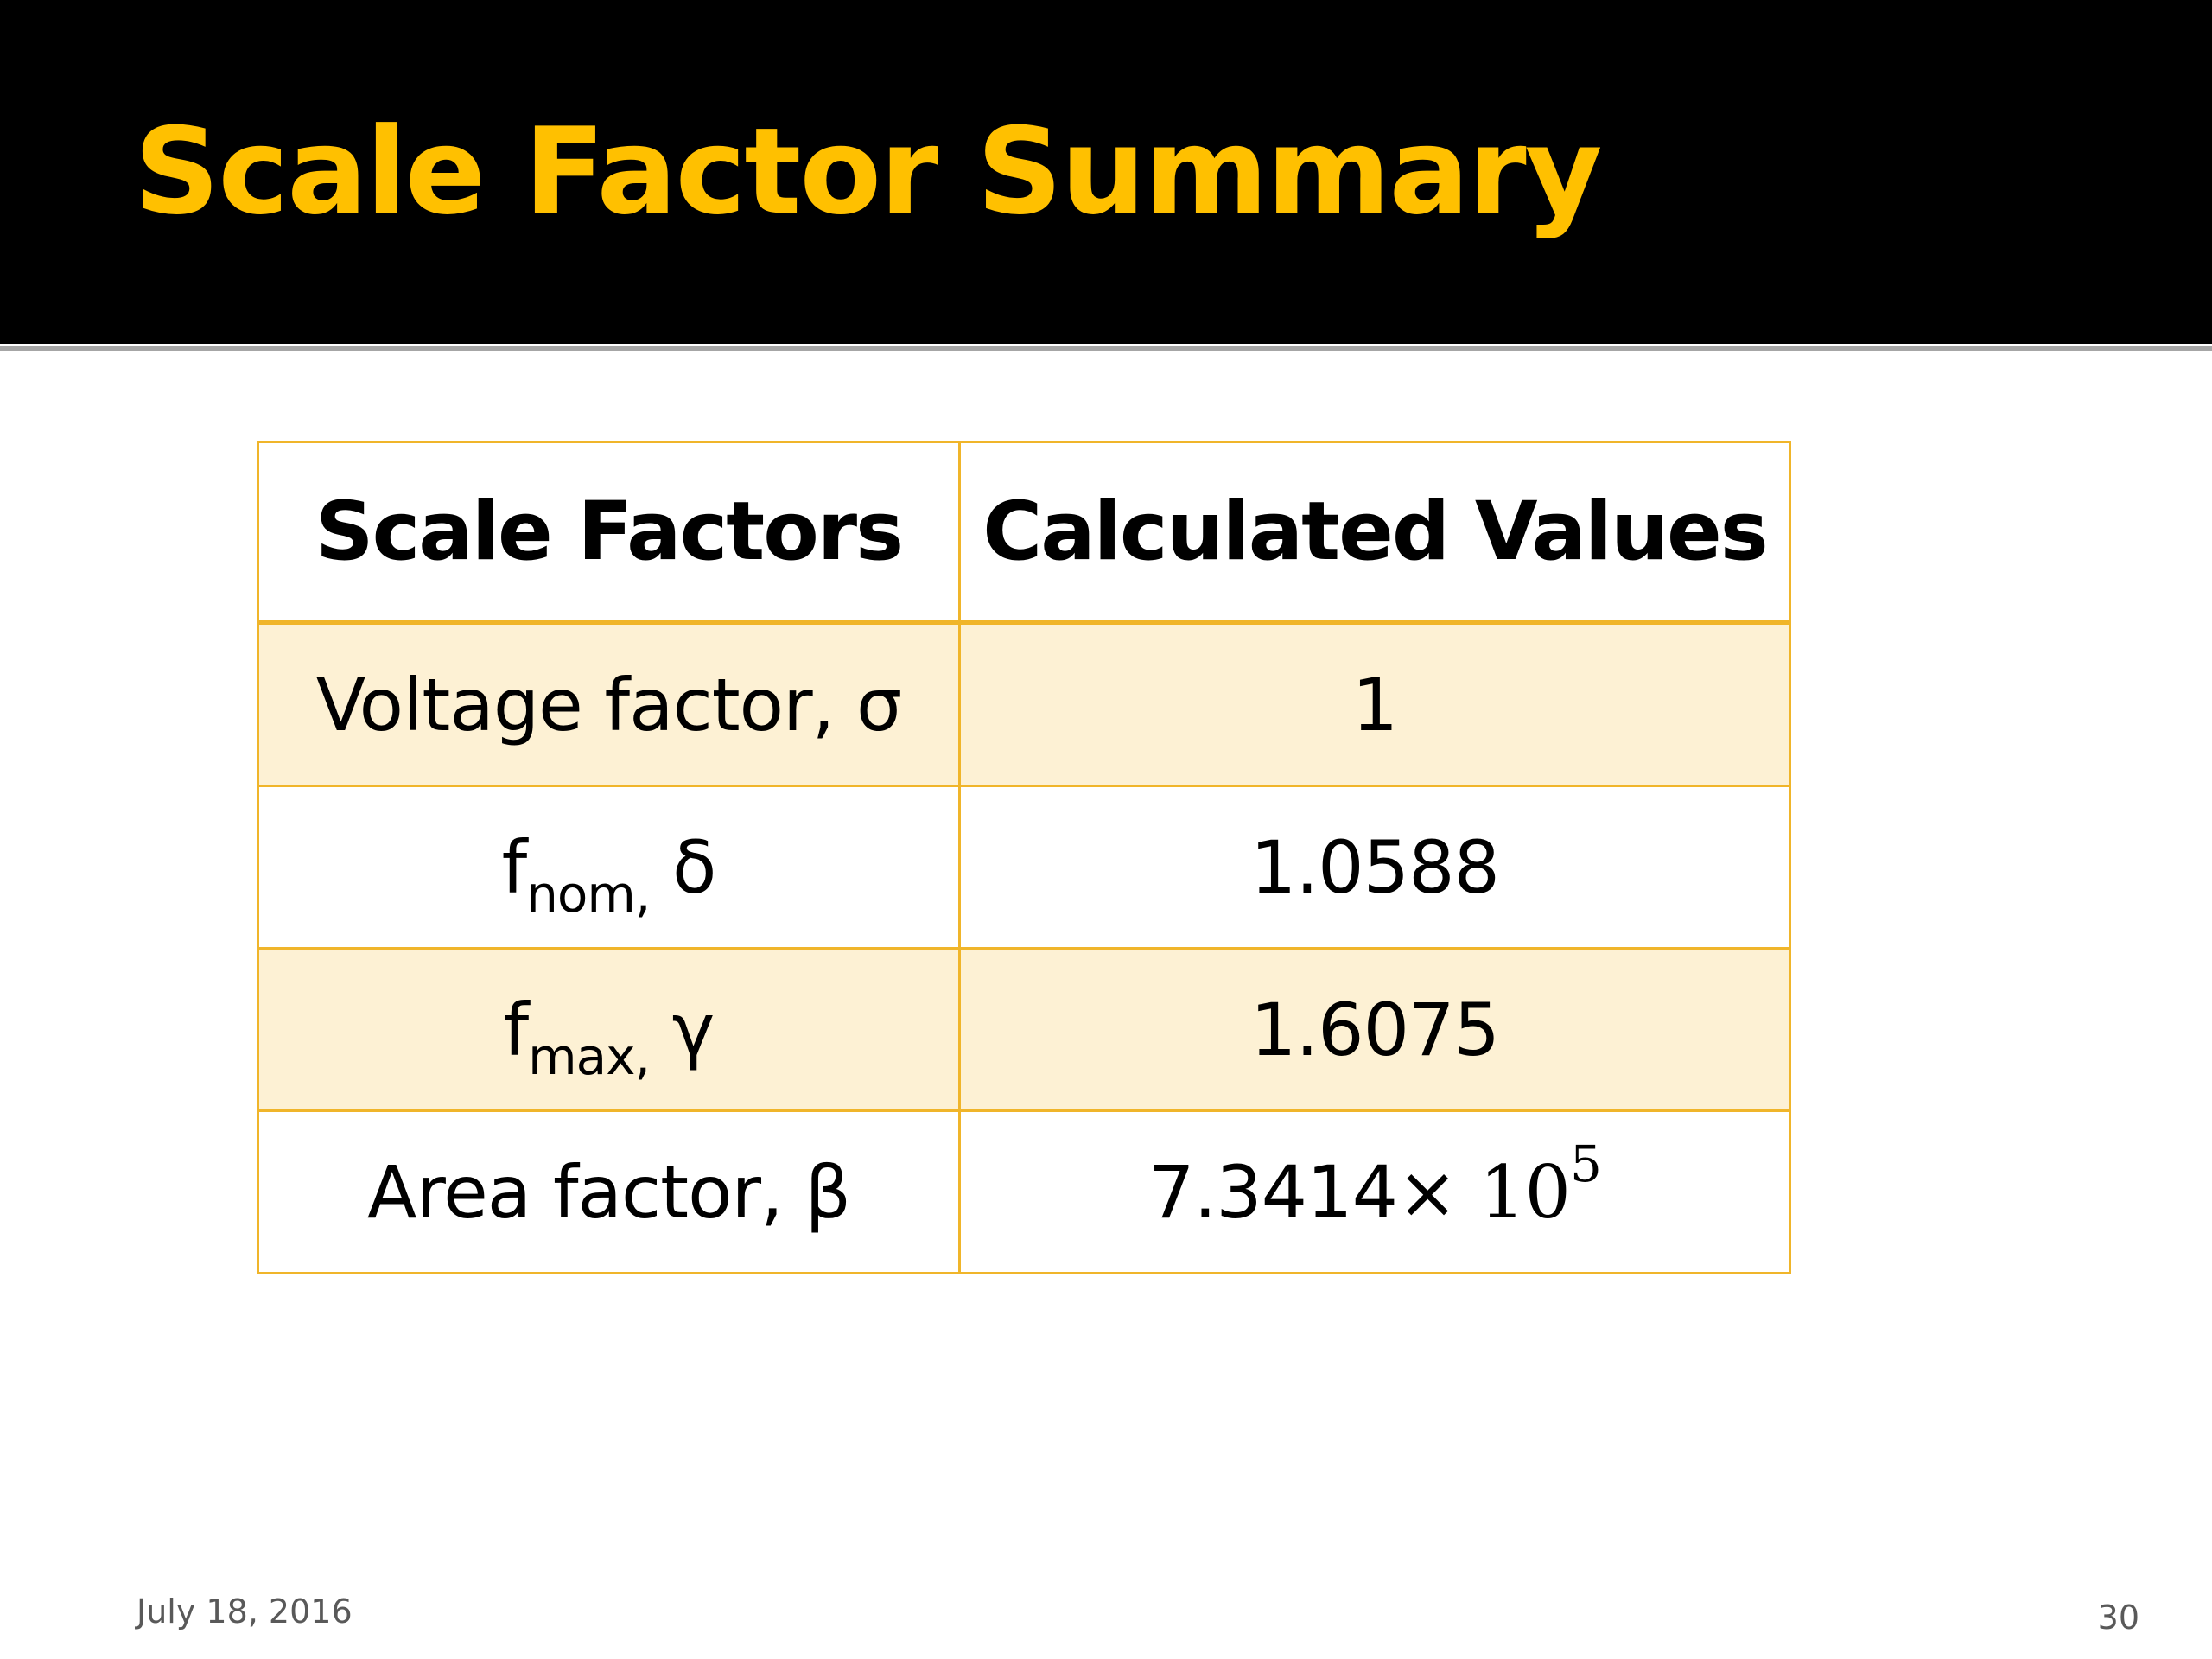  I want to click on factor-value-cell: 7.3414× 105, so click(1374, 1191).